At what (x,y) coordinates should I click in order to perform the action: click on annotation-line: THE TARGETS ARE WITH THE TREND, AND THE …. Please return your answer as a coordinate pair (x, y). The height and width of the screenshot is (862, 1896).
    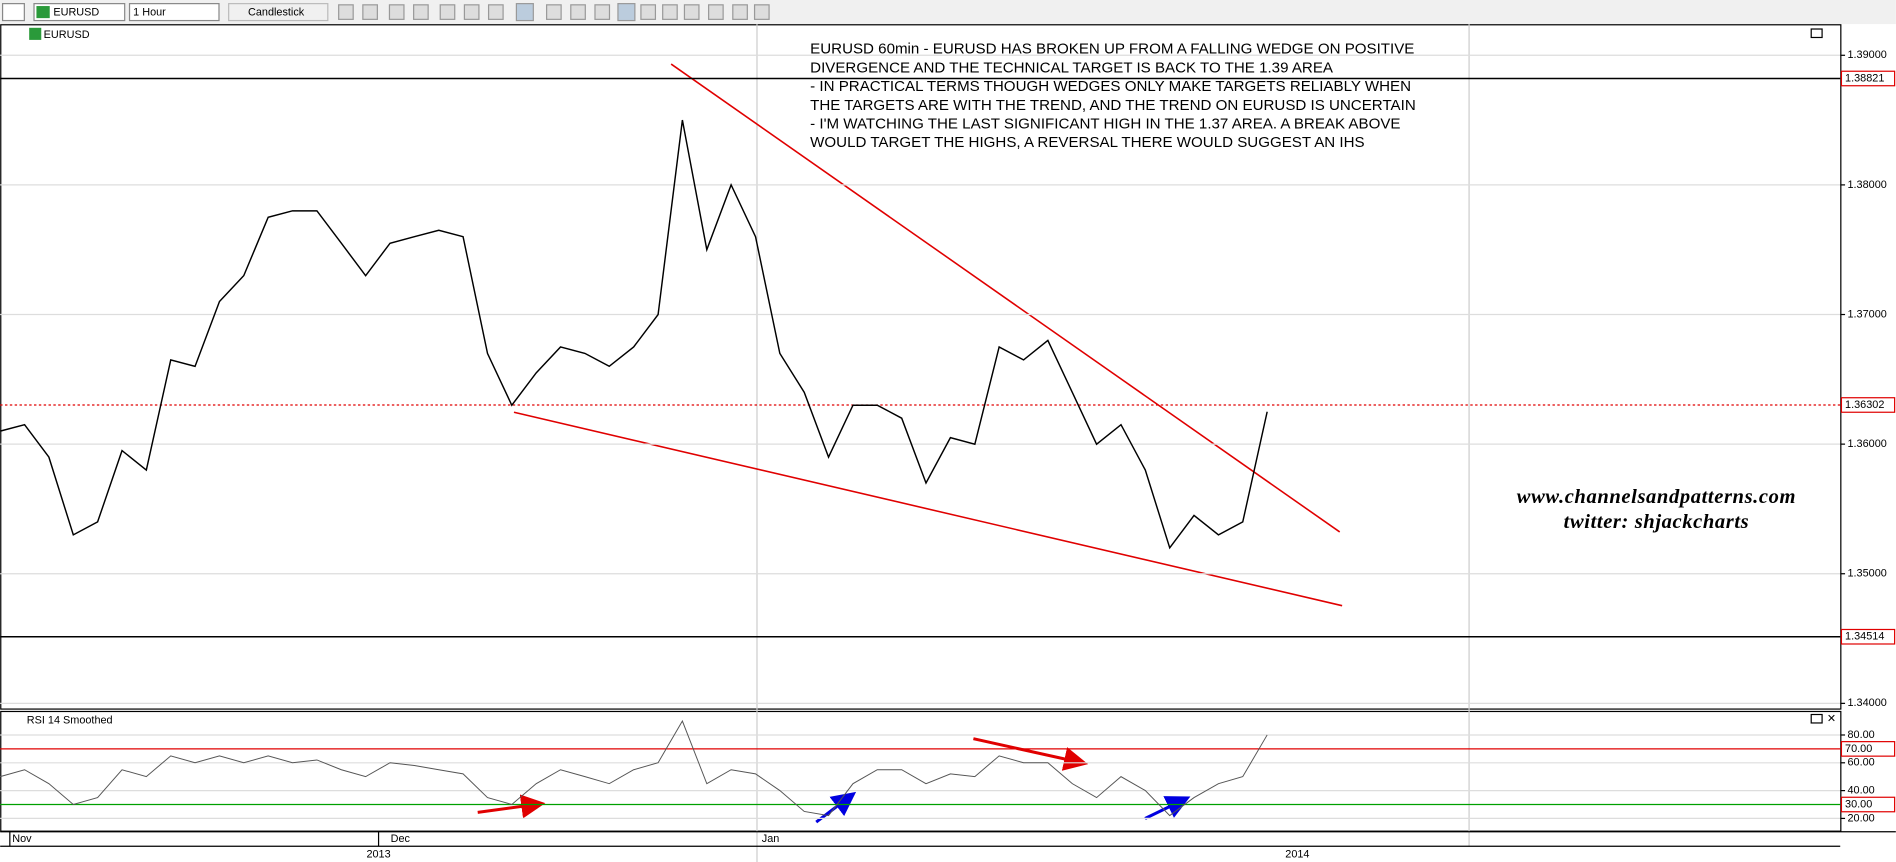
    Looking at the image, I should click on (1113, 105).